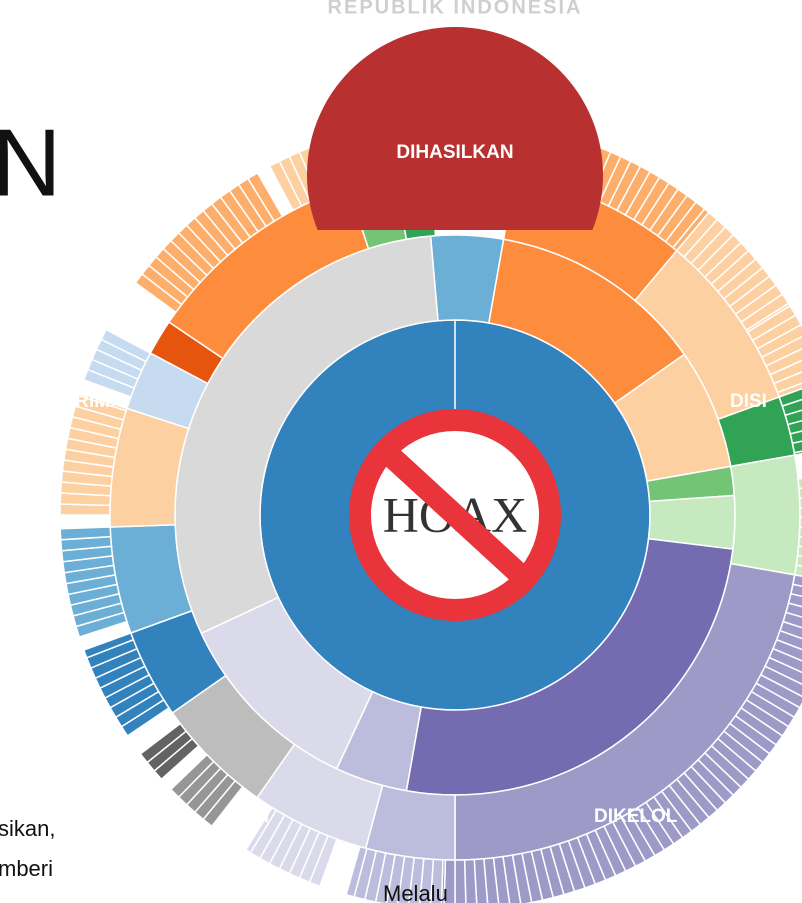 Image resolution: width=802 pixels, height=903 pixels. What do you see at coordinates (259, 816) in the screenshot?
I see `bottom-left-label: RI` at bounding box center [259, 816].